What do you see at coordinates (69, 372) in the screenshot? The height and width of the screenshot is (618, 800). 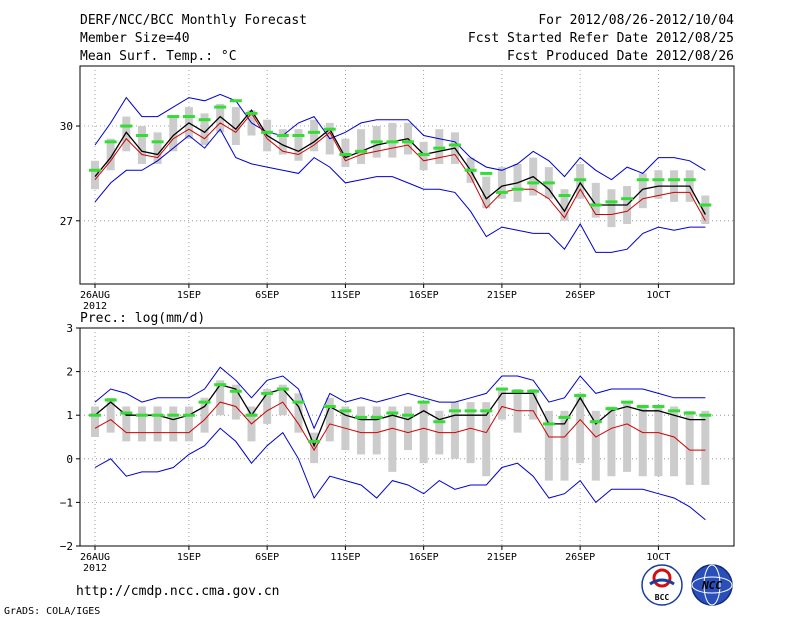 I see `y-tick-label: 2` at bounding box center [69, 372].